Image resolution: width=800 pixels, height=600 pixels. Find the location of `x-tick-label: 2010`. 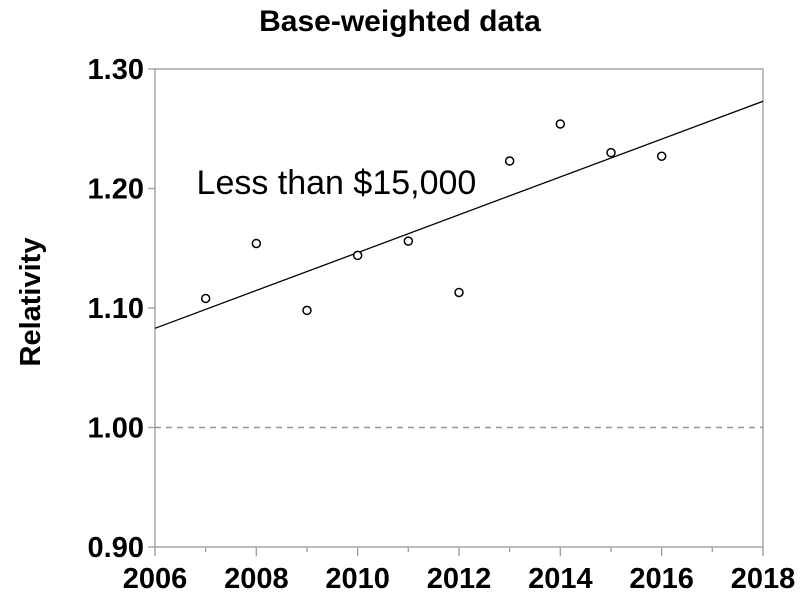

x-tick-label: 2010 is located at coordinates (357, 579).